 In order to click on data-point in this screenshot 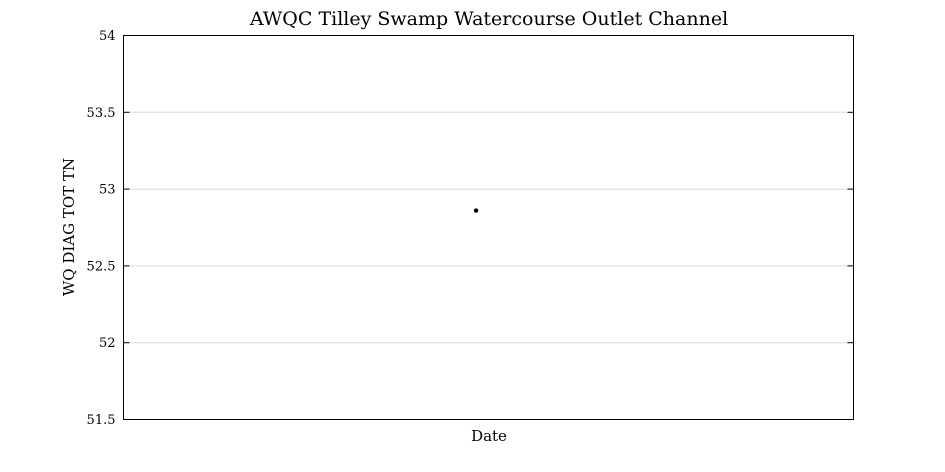, I will do `click(476, 210)`.